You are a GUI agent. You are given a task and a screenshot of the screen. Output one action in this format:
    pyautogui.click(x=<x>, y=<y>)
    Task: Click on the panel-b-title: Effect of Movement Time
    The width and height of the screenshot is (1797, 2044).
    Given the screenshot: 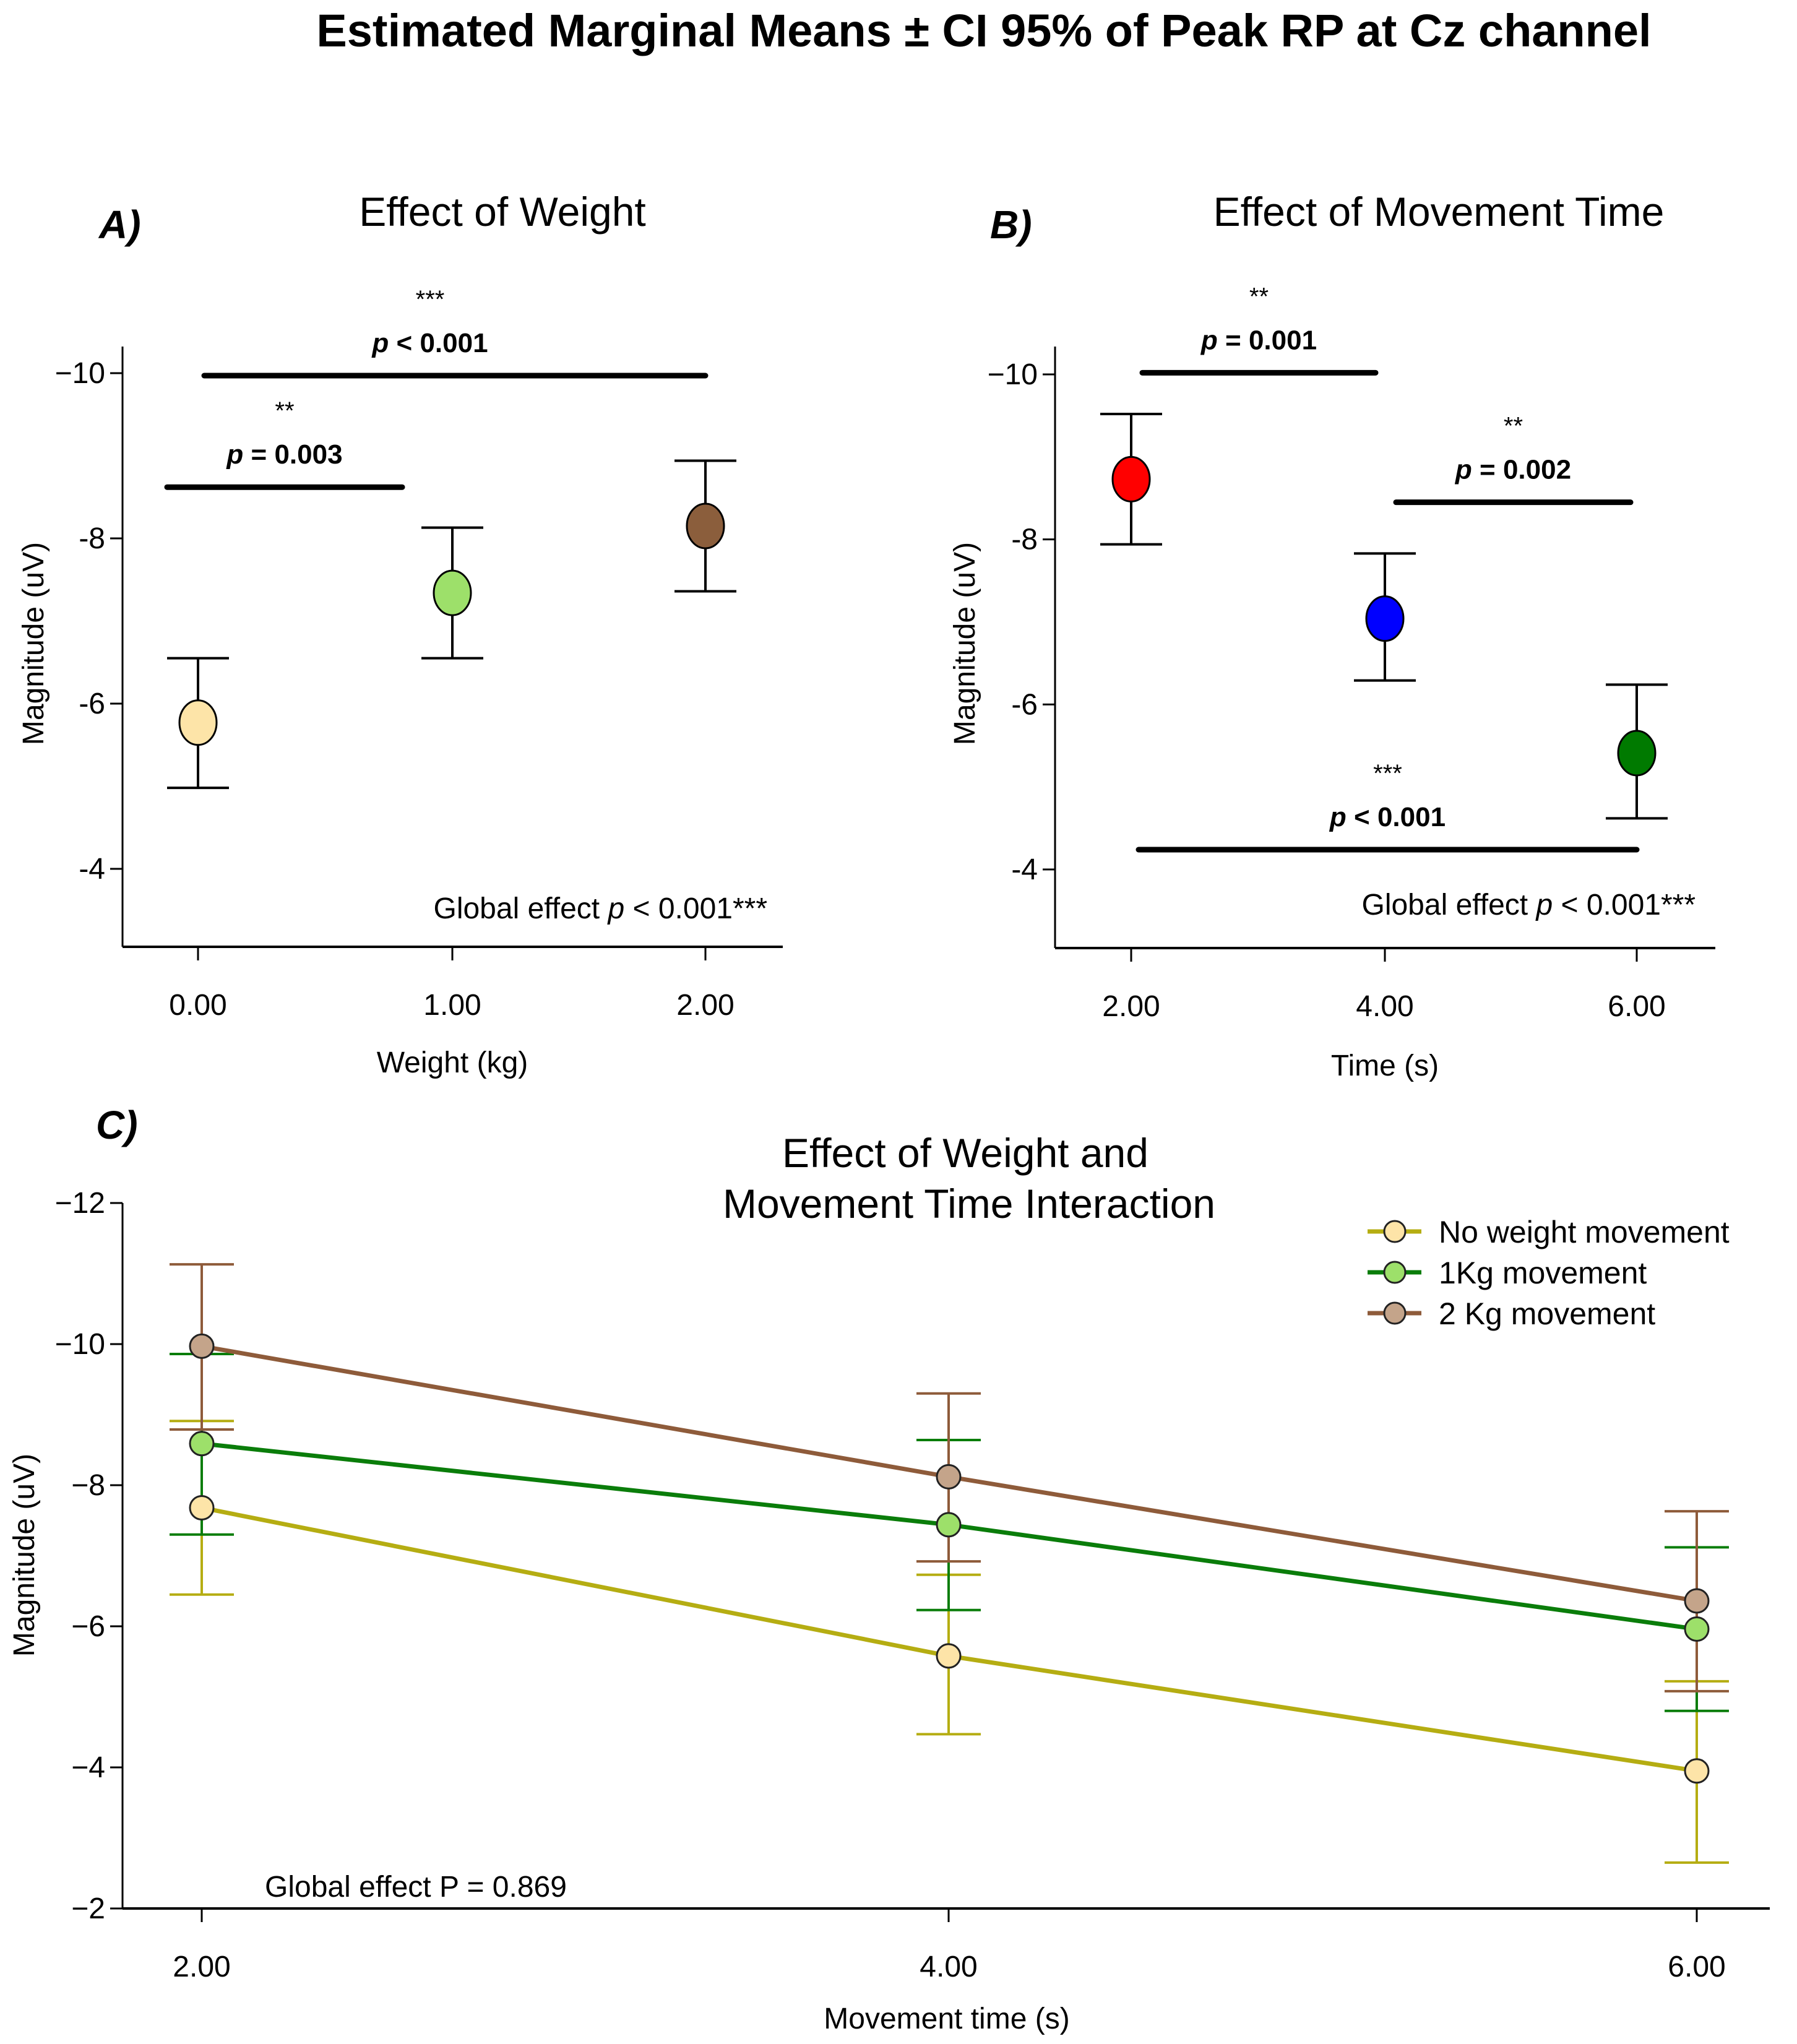 What is the action you would take?
    pyautogui.click(x=1439, y=212)
    